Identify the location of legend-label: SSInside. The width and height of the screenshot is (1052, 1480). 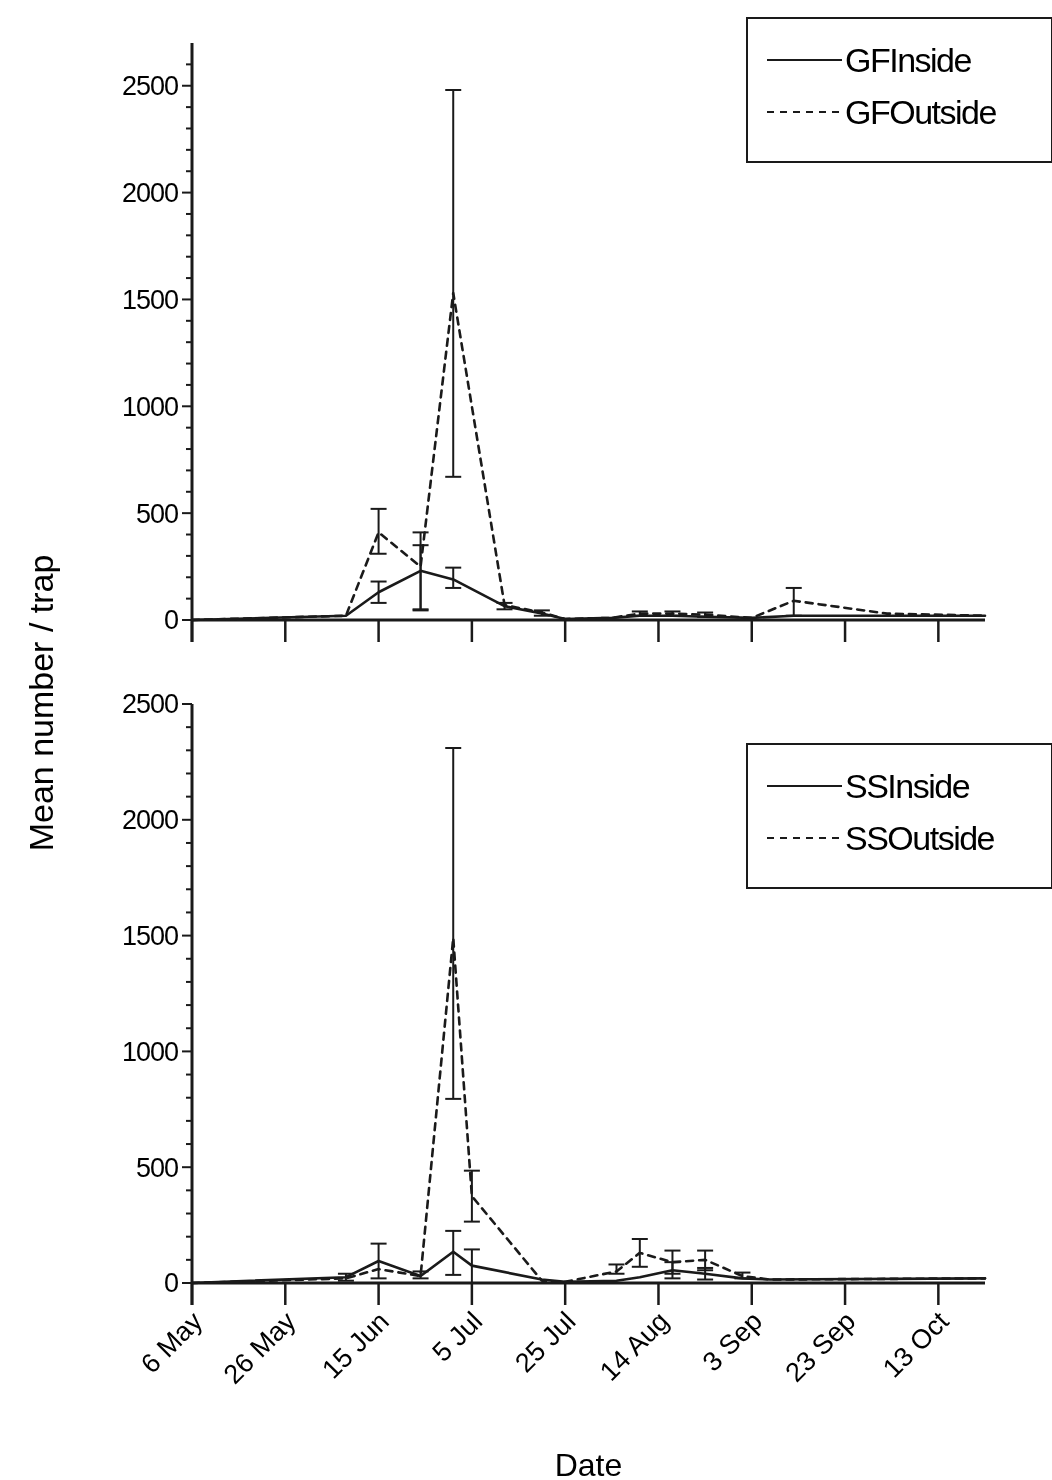
(907, 785).